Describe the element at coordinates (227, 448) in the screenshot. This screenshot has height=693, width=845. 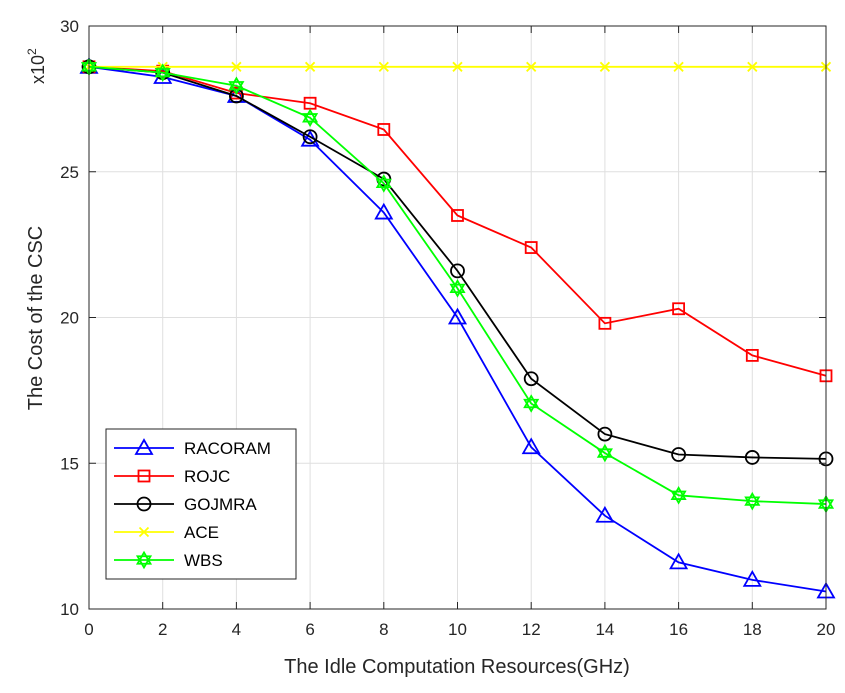
I see `legend-label-racoram: RACORAM` at that location.